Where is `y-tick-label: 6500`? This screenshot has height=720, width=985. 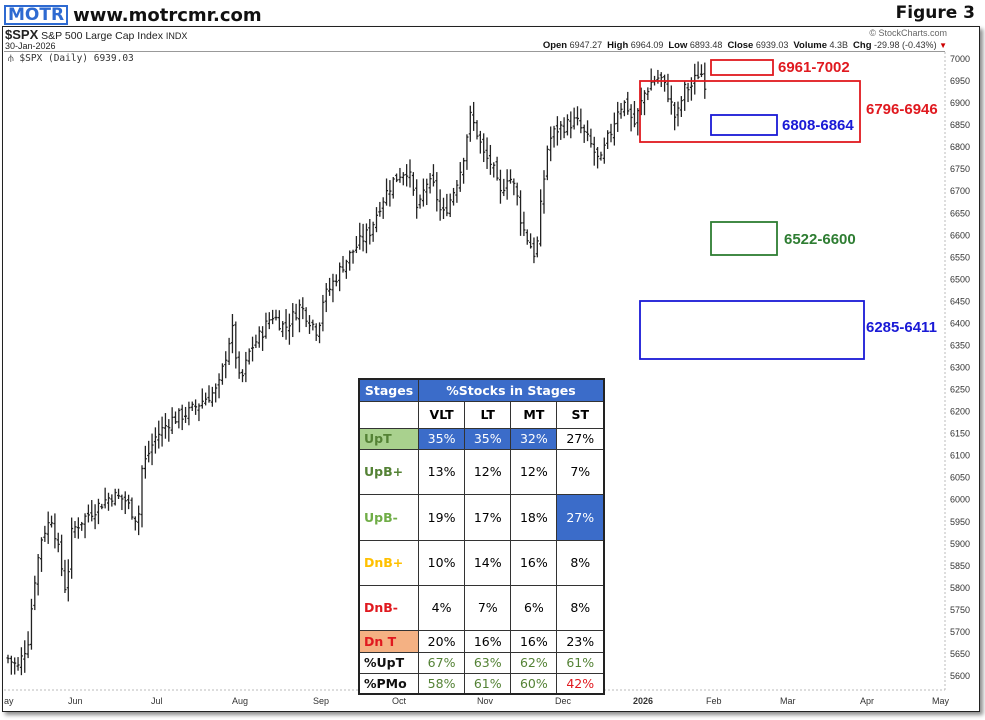 y-tick-label: 6500 is located at coordinates (960, 279).